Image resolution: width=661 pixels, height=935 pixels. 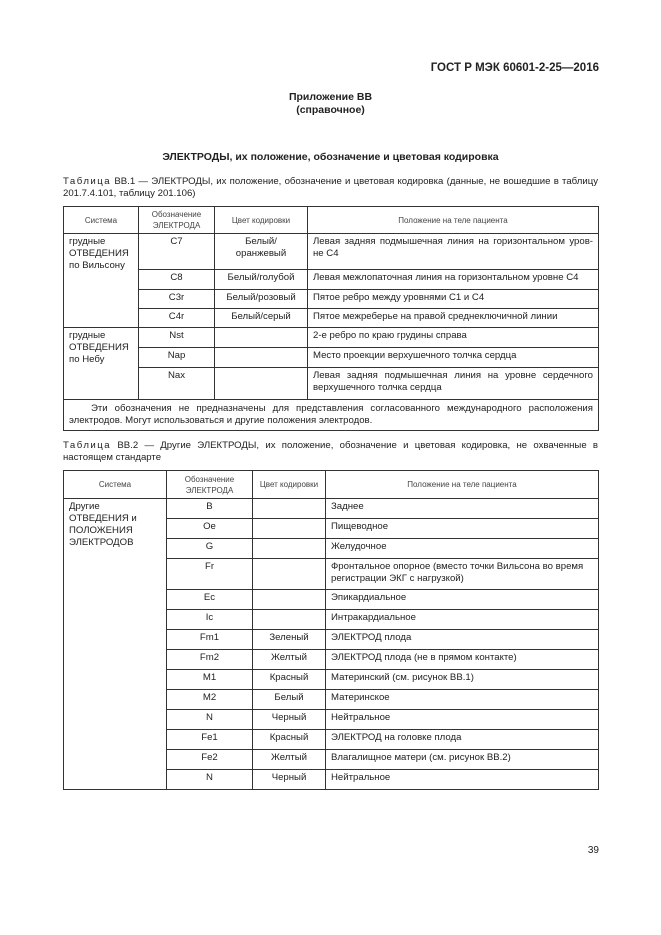 I want to click on position: ЭЛЕКТРОД на головке плода, so click(x=462, y=739).